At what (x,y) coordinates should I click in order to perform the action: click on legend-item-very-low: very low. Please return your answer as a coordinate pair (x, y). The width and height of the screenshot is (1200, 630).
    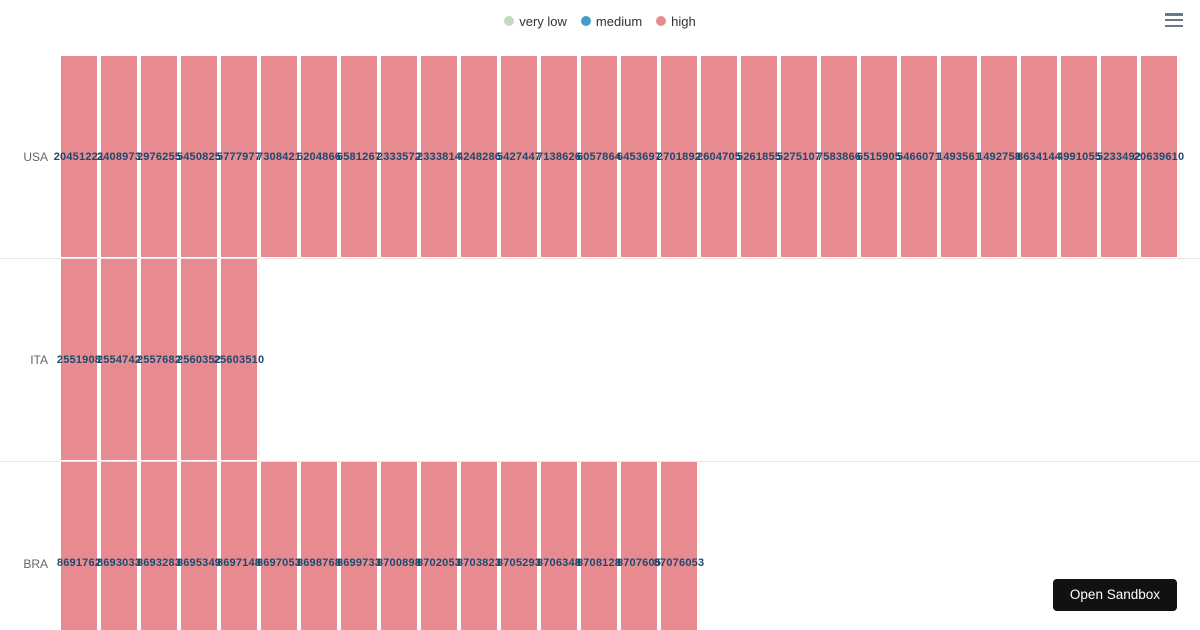
    Looking at the image, I should click on (535, 21).